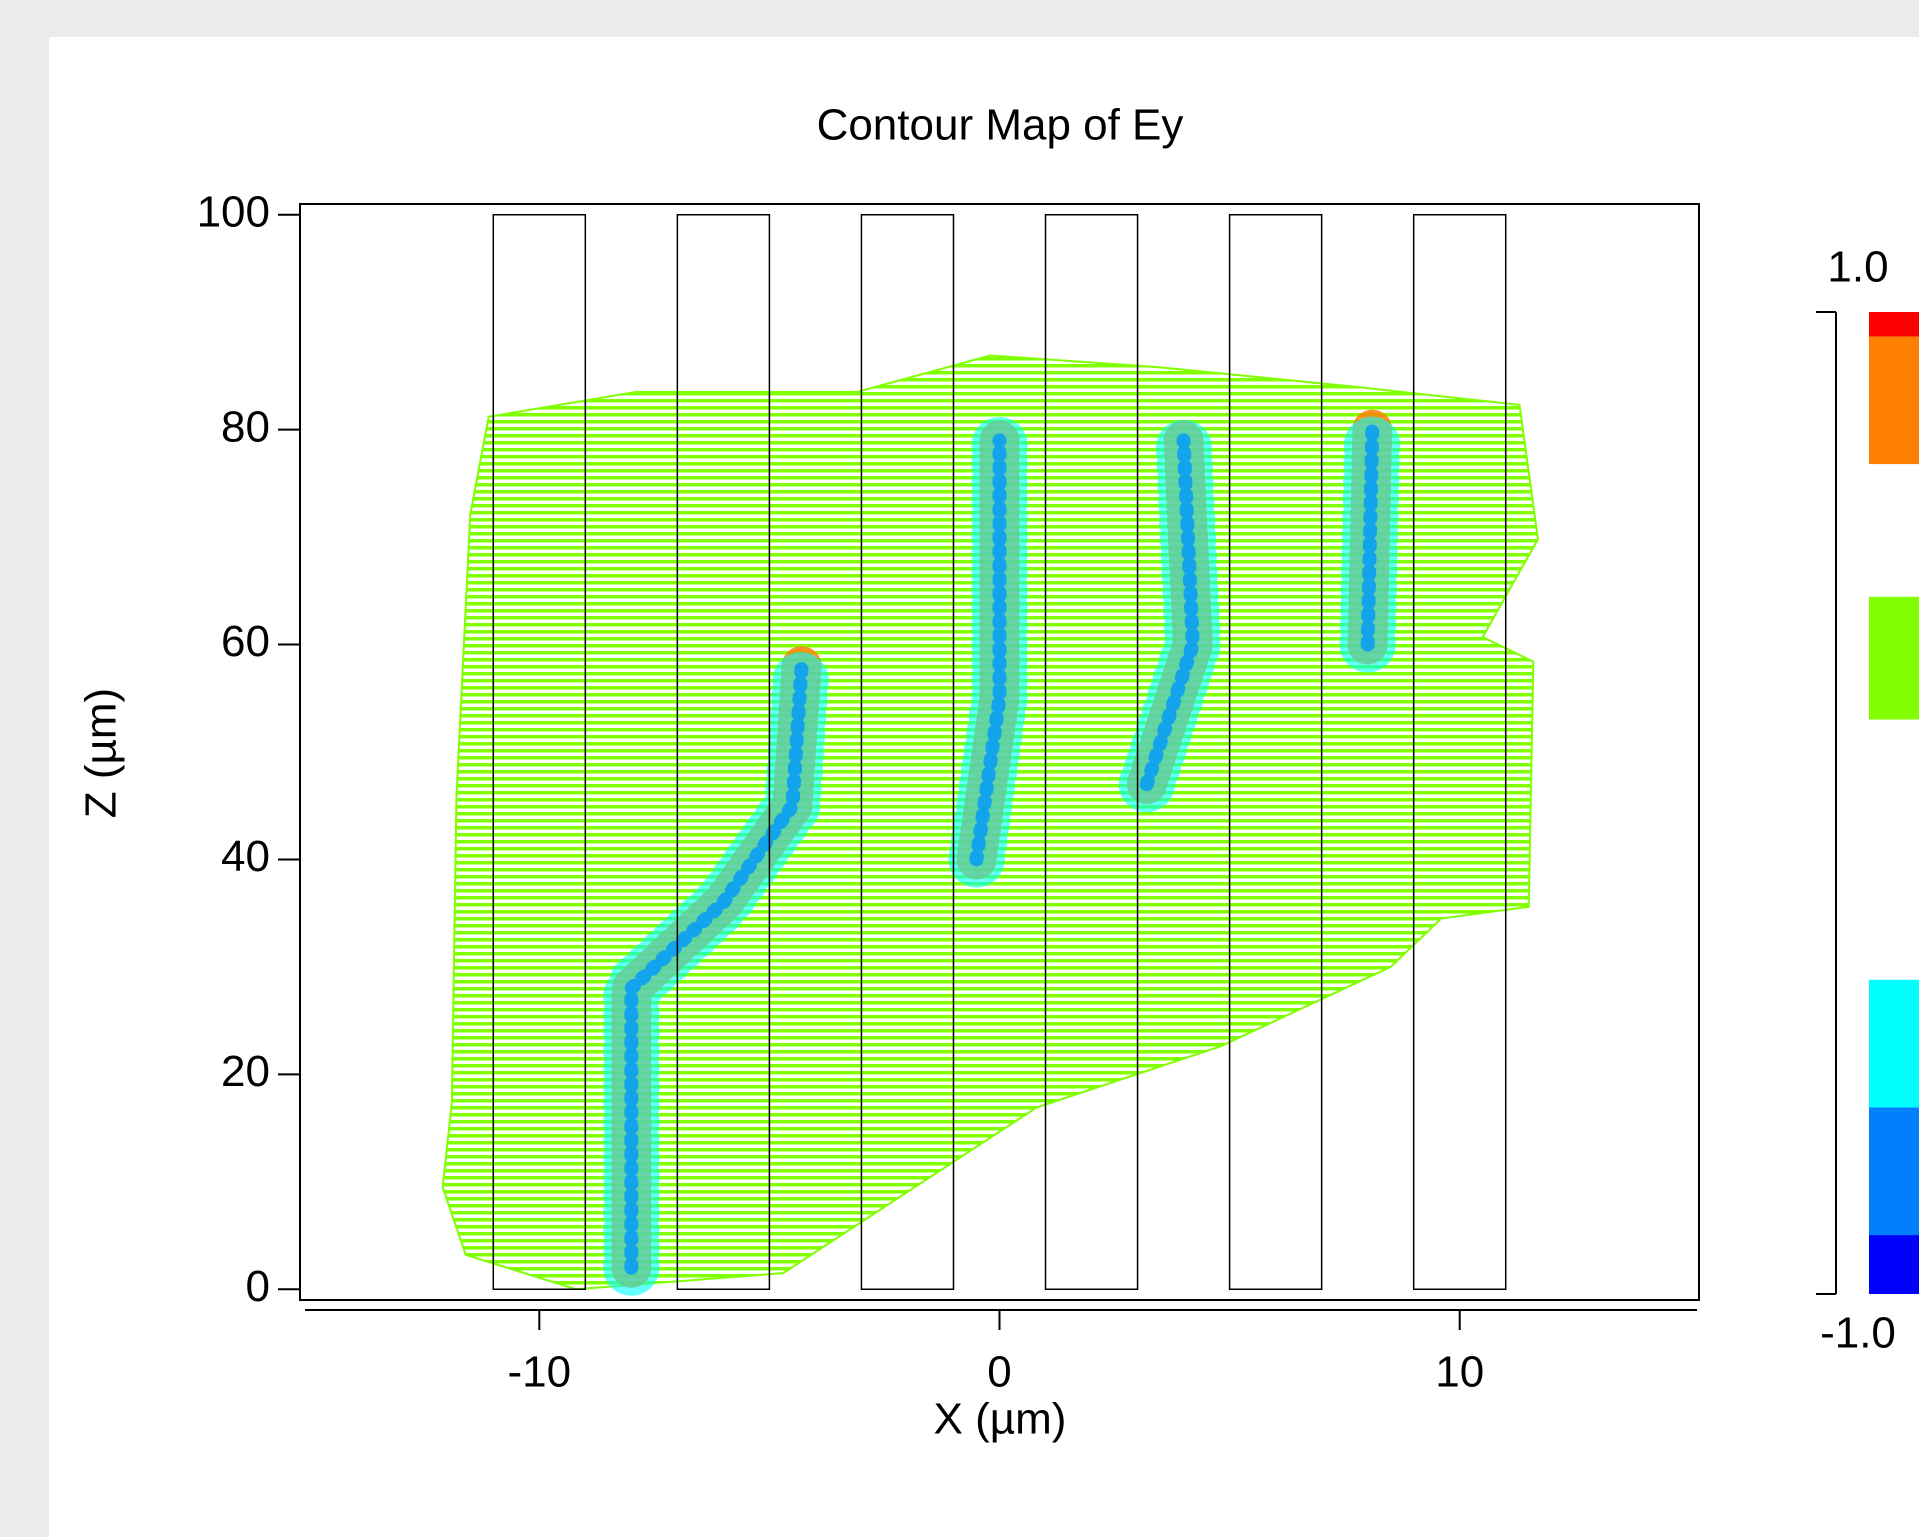 This screenshot has height=1537, width=1919. I want to click on y-tick-label: 20, so click(245, 1071).